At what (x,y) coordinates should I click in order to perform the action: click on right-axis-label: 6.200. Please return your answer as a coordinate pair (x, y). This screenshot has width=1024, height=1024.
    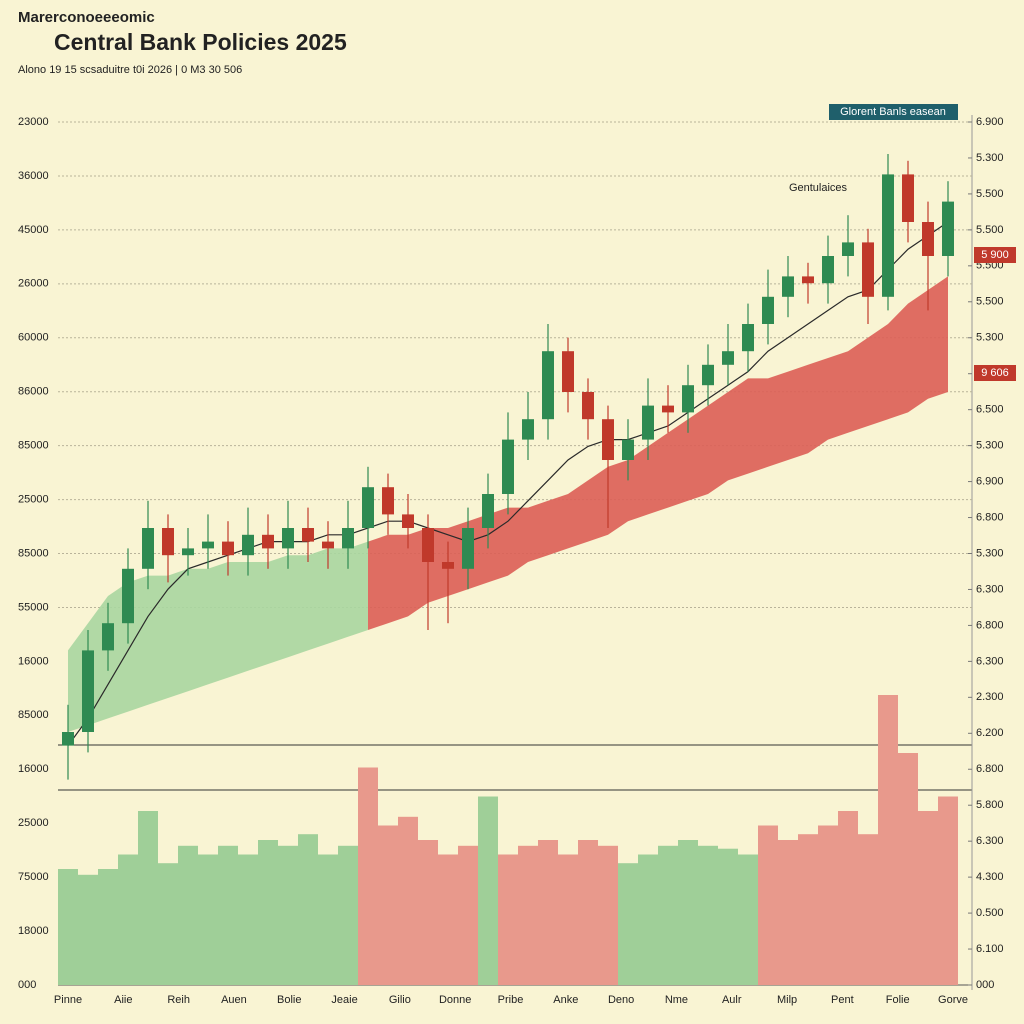
    Looking at the image, I should click on (990, 733).